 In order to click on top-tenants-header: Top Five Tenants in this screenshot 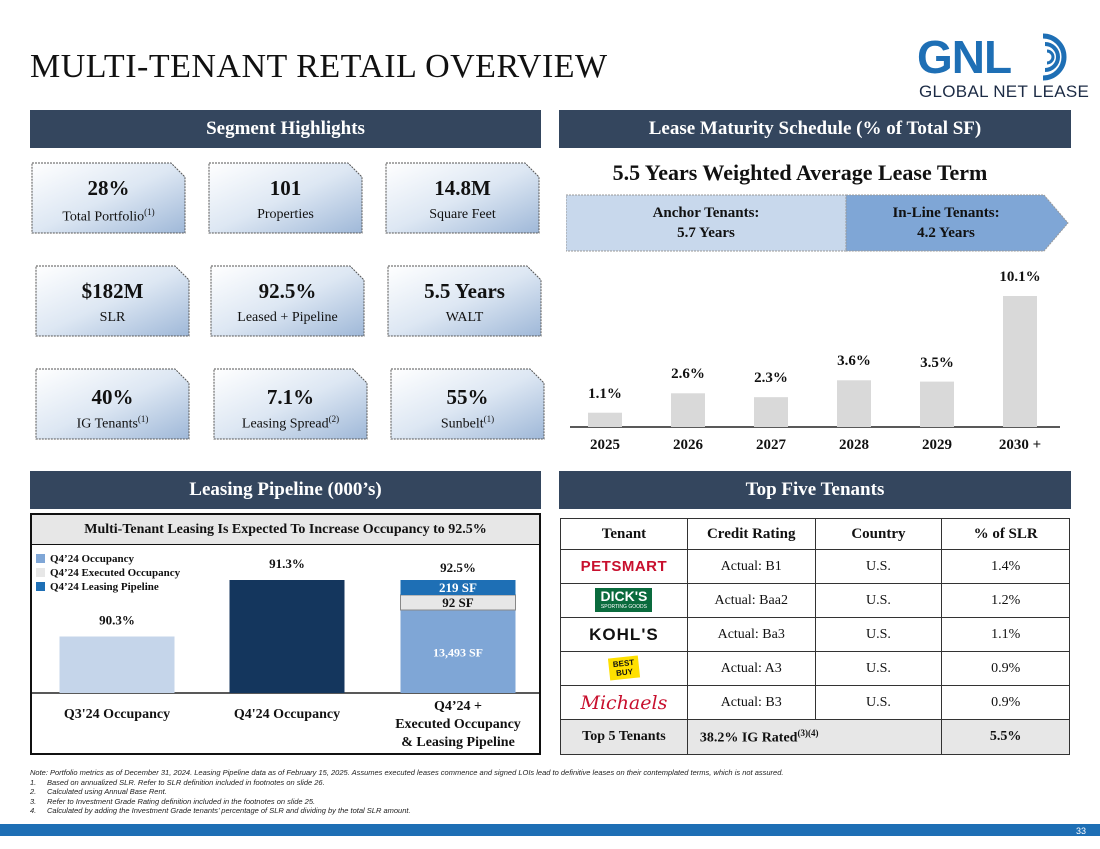, I will do `click(815, 490)`.